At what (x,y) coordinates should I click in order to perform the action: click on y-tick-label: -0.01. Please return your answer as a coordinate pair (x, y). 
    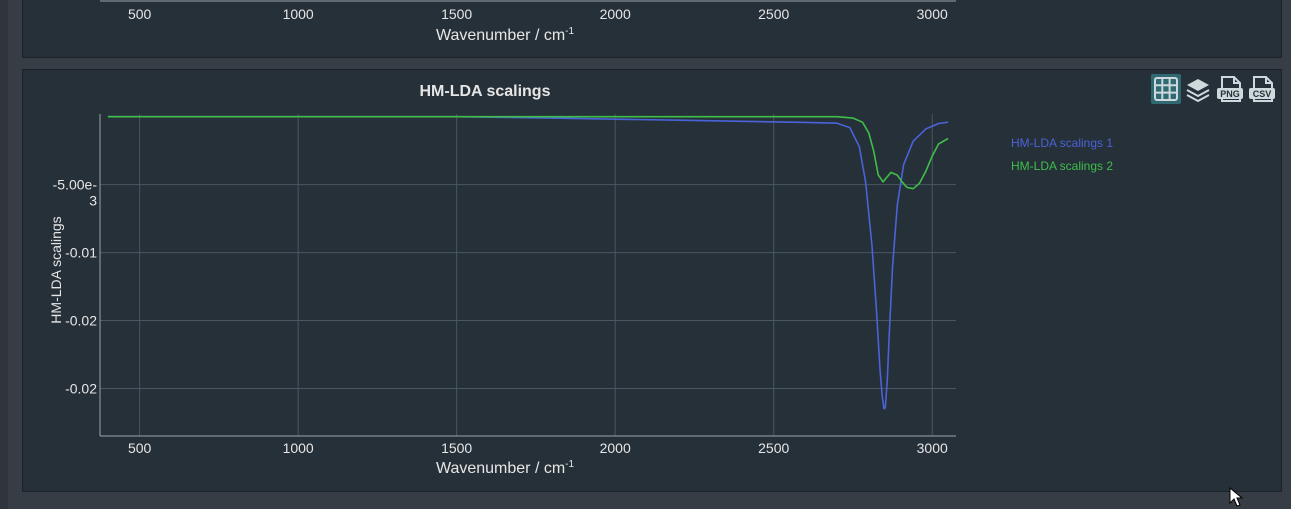
    Looking at the image, I should click on (81, 253).